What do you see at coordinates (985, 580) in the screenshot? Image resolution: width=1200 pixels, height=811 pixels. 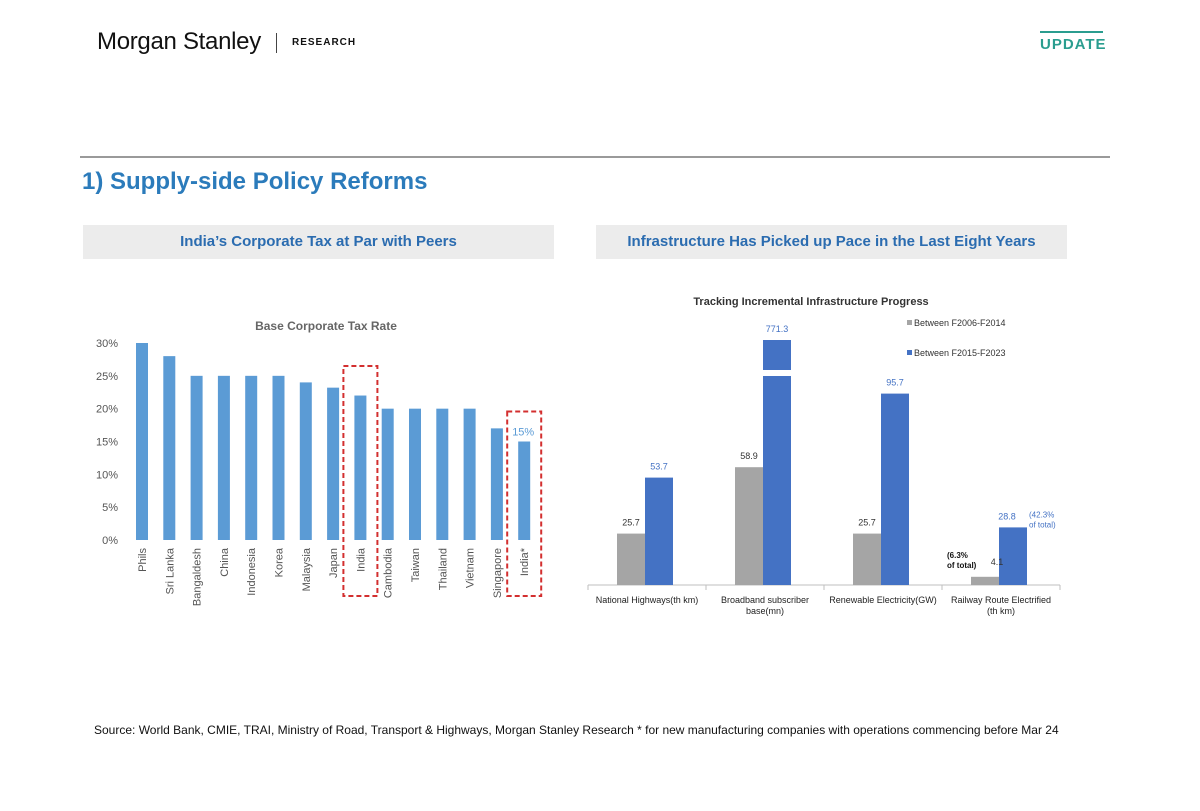 I see `bar-railway-route-electrified-th-km-f2006-f2014` at bounding box center [985, 580].